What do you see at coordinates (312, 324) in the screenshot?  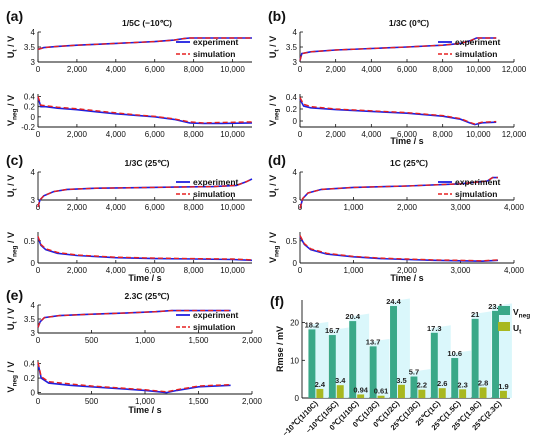 I see `data-label-vneg: 18.2` at bounding box center [312, 324].